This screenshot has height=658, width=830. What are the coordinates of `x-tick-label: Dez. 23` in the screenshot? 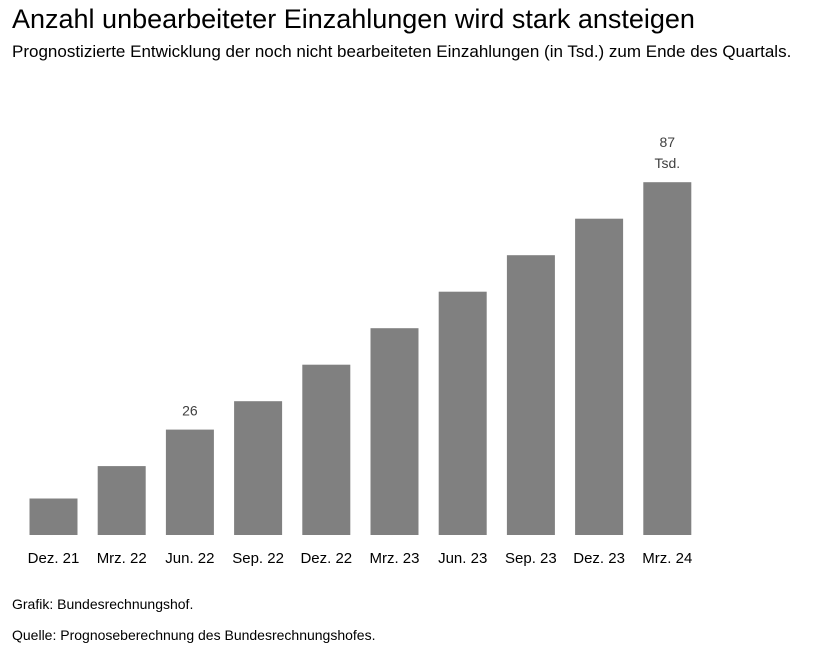 It's located at (599, 558).